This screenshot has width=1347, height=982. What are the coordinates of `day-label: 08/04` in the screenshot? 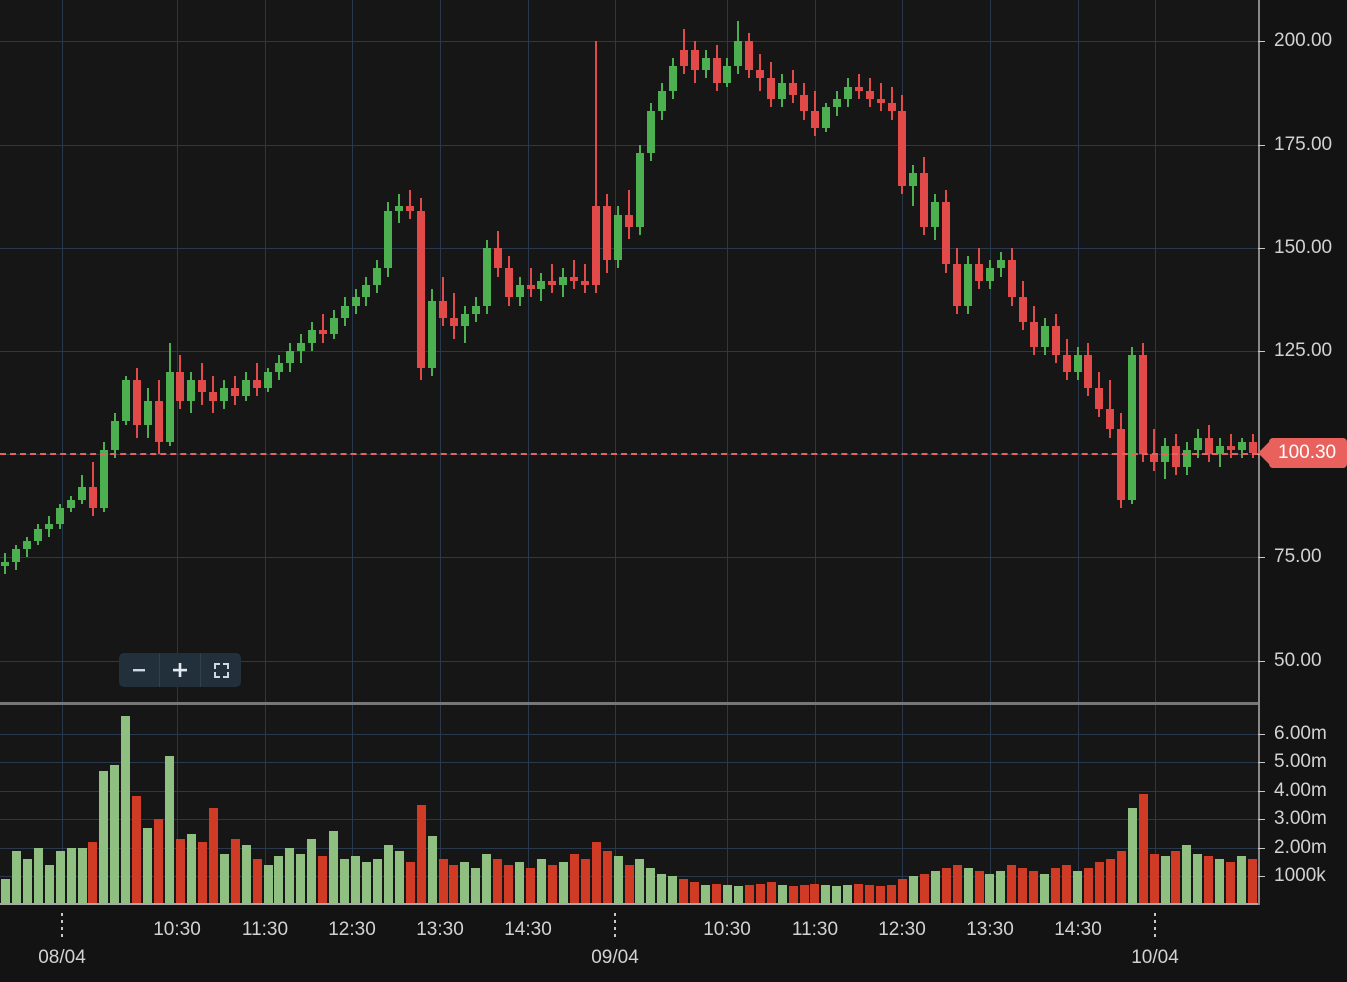 It's located at (62, 957).